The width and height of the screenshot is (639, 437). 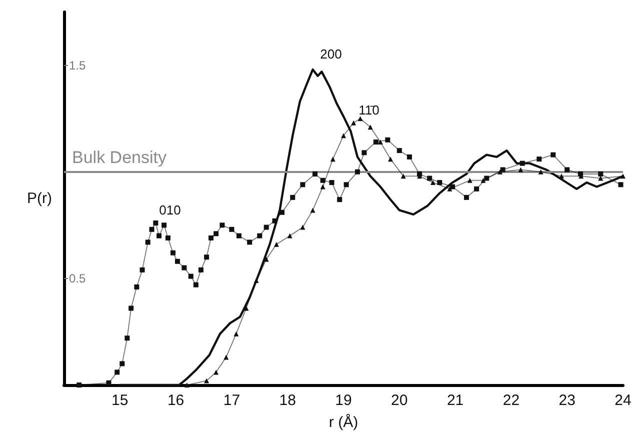 I want to click on x-tick-label: 23, so click(x=567, y=400).